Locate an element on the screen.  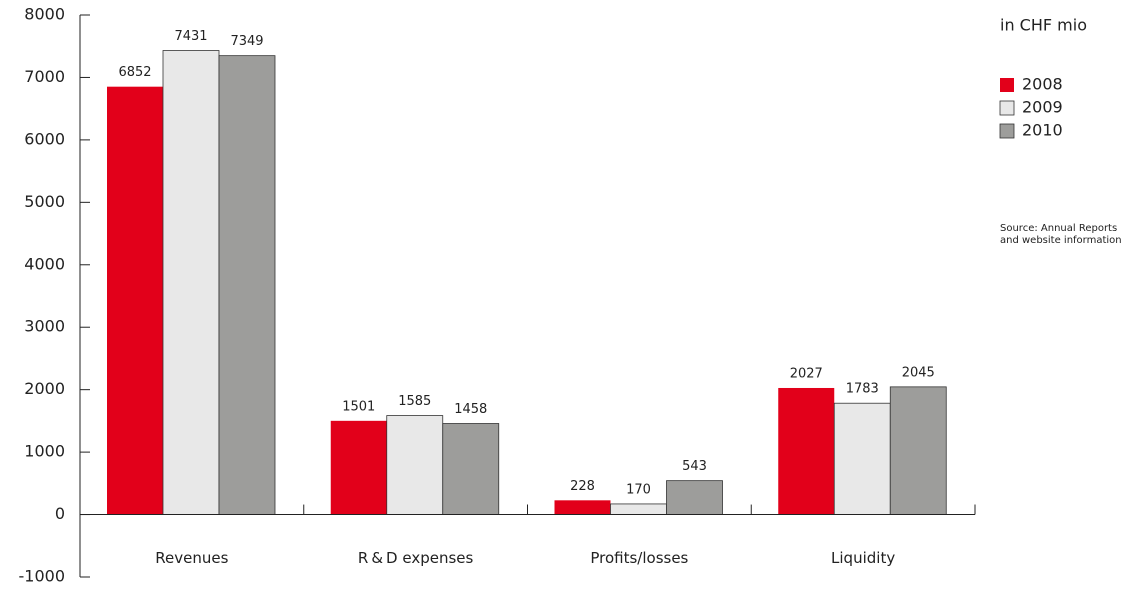
y-tick-label: 3000 is located at coordinates (44, 326).